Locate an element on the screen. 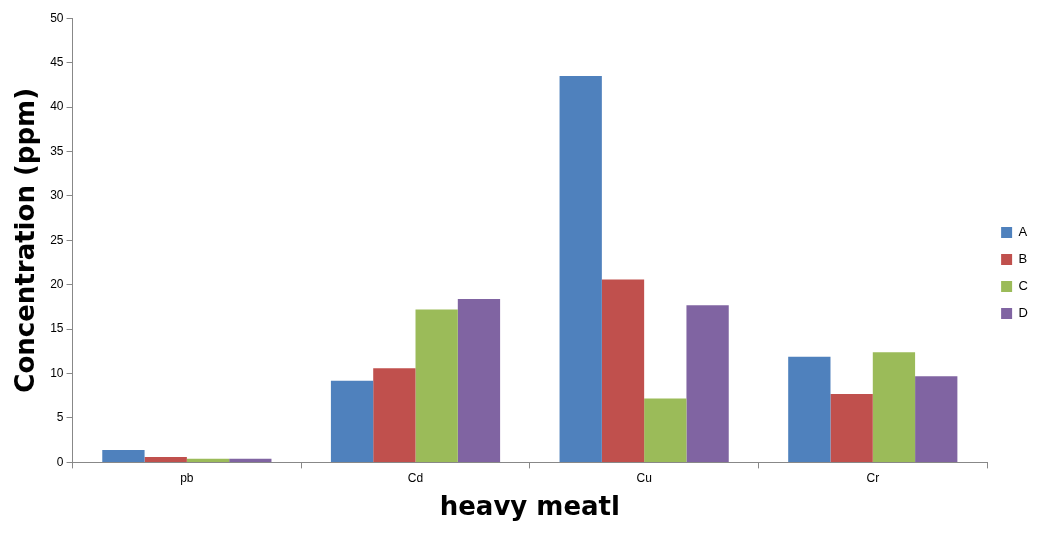  y-tick-label: 50 is located at coordinates (57, 17).